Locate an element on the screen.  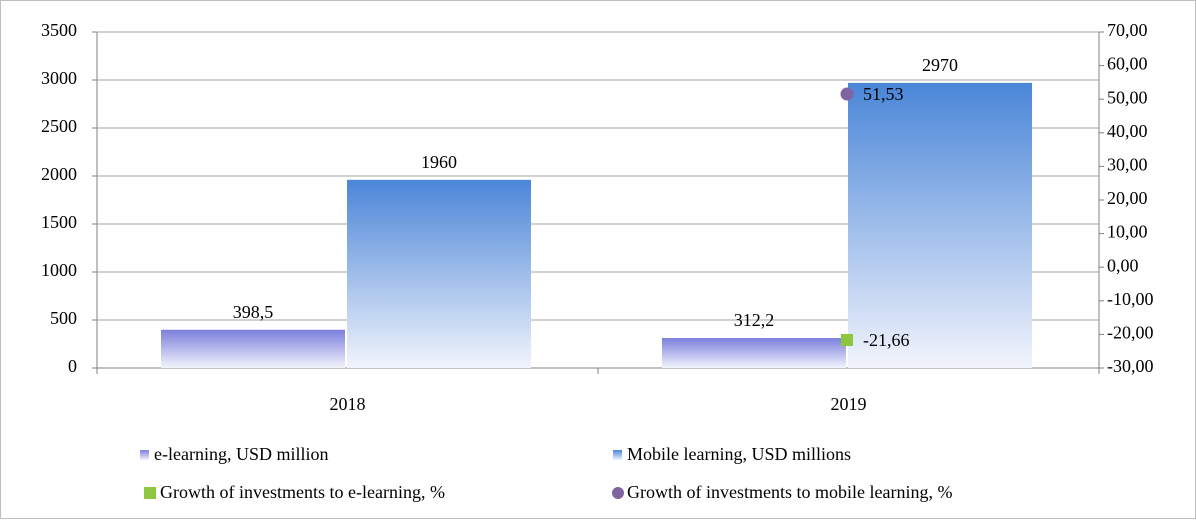
y2-tick-label: 10,00 is located at coordinates (1127, 232).